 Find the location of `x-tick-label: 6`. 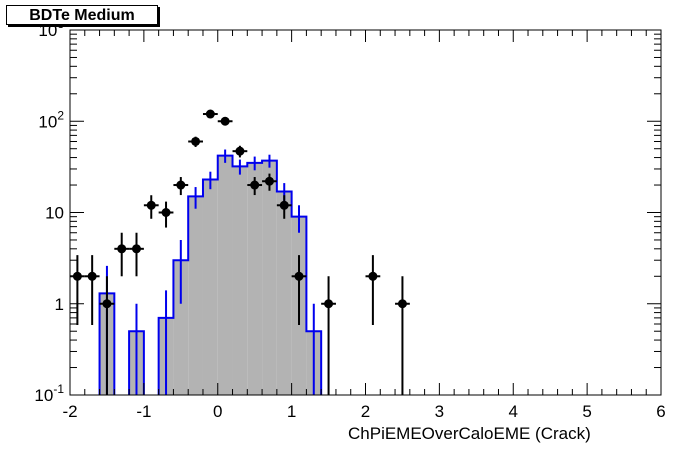

x-tick-label: 6 is located at coordinates (660, 411).